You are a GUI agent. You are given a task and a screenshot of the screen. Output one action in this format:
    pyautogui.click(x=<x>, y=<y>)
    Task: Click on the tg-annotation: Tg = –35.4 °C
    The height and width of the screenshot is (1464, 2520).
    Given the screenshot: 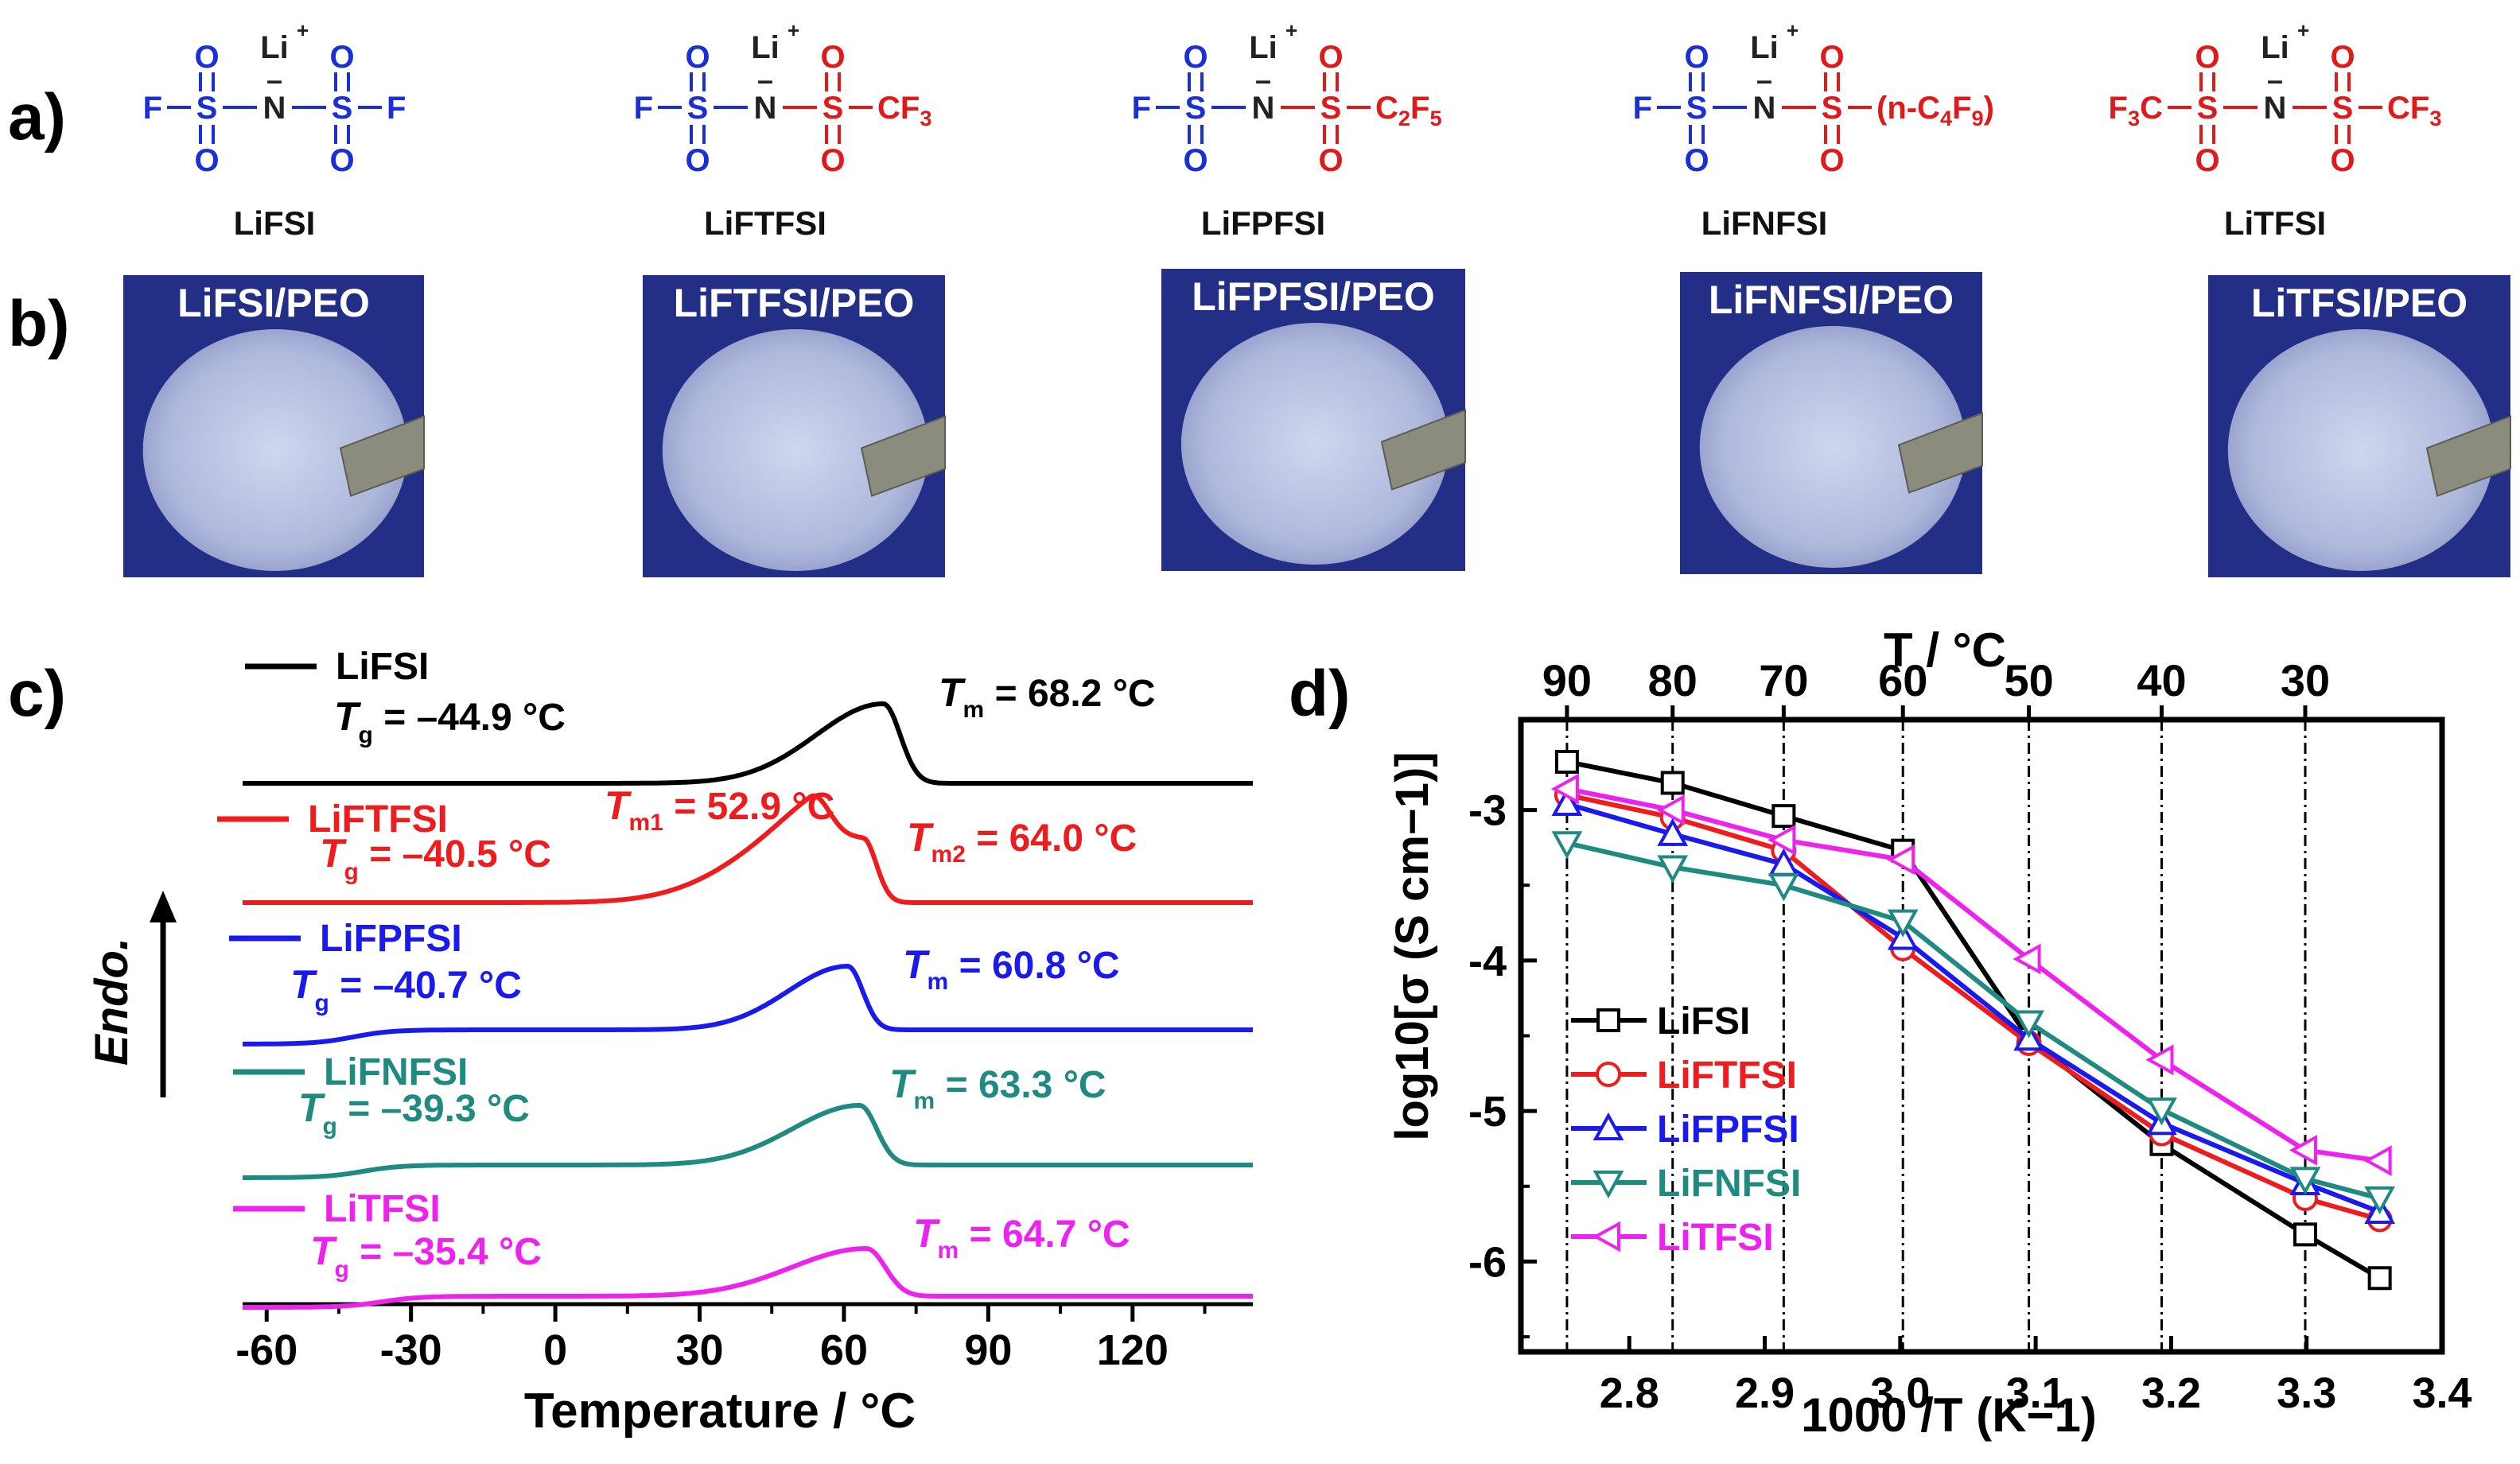 What is the action you would take?
    pyautogui.click(x=426, y=1256)
    